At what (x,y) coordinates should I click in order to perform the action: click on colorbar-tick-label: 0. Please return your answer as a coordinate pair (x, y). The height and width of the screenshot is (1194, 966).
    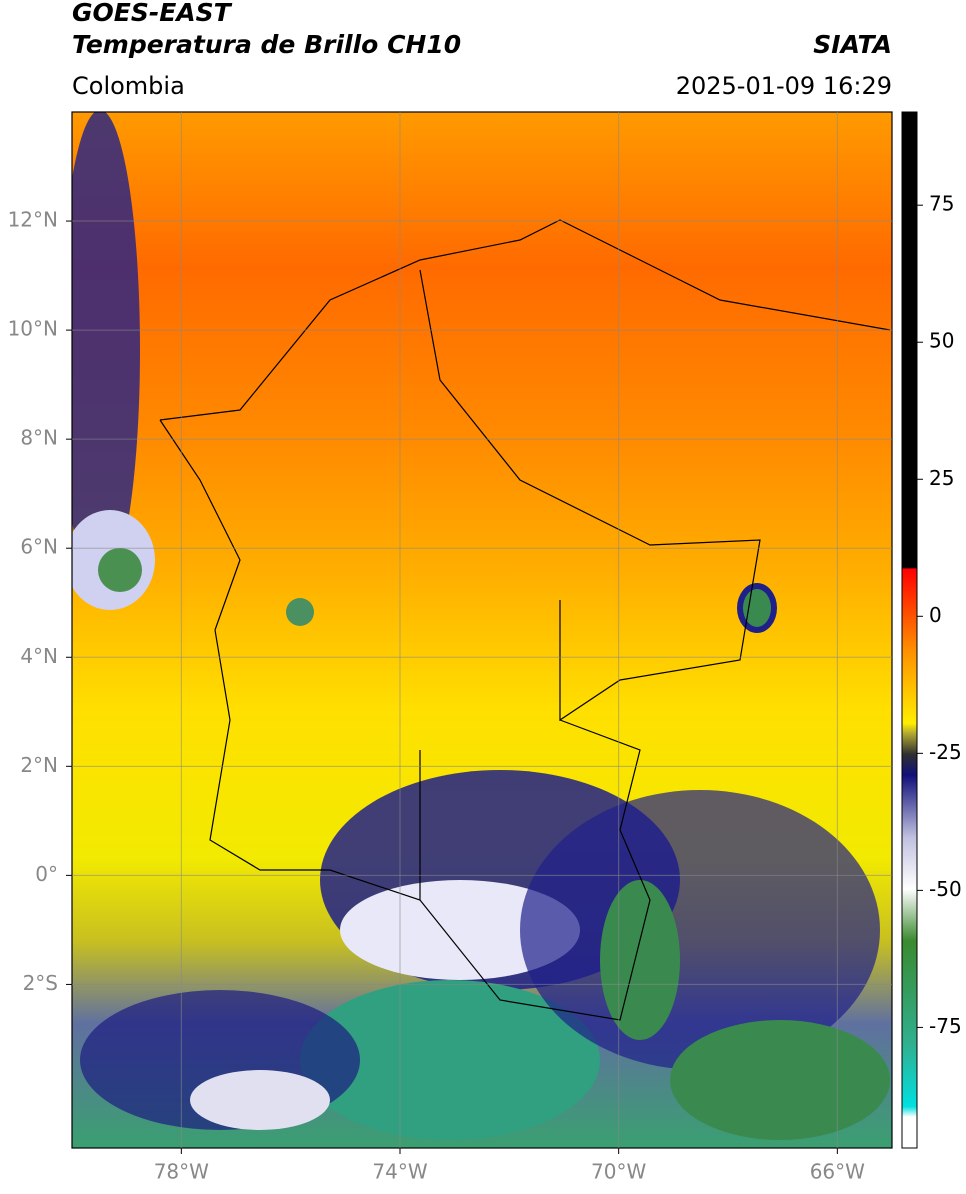
    Looking at the image, I should click on (935, 615).